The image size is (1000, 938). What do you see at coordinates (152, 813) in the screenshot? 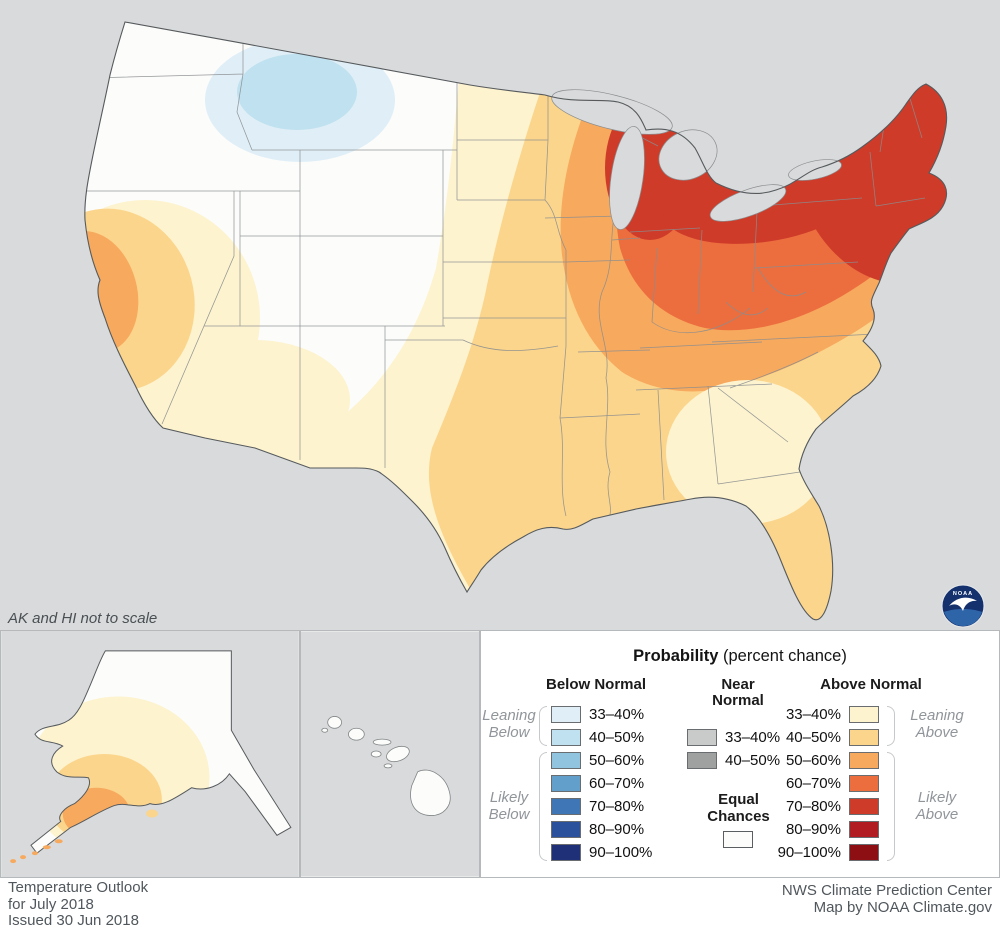
I see `kodiak-island` at bounding box center [152, 813].